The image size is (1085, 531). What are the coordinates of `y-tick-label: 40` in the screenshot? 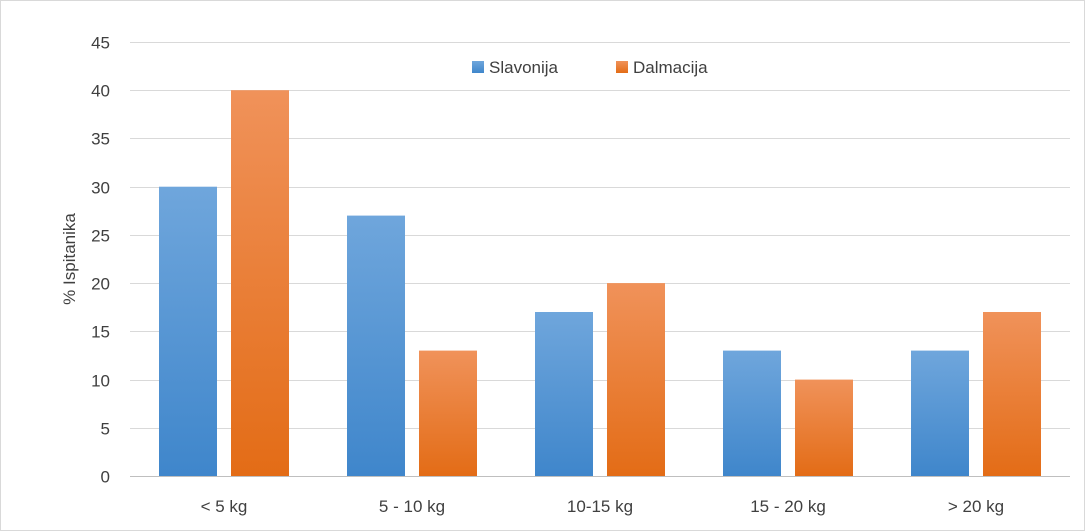 It's located at (100, 91).